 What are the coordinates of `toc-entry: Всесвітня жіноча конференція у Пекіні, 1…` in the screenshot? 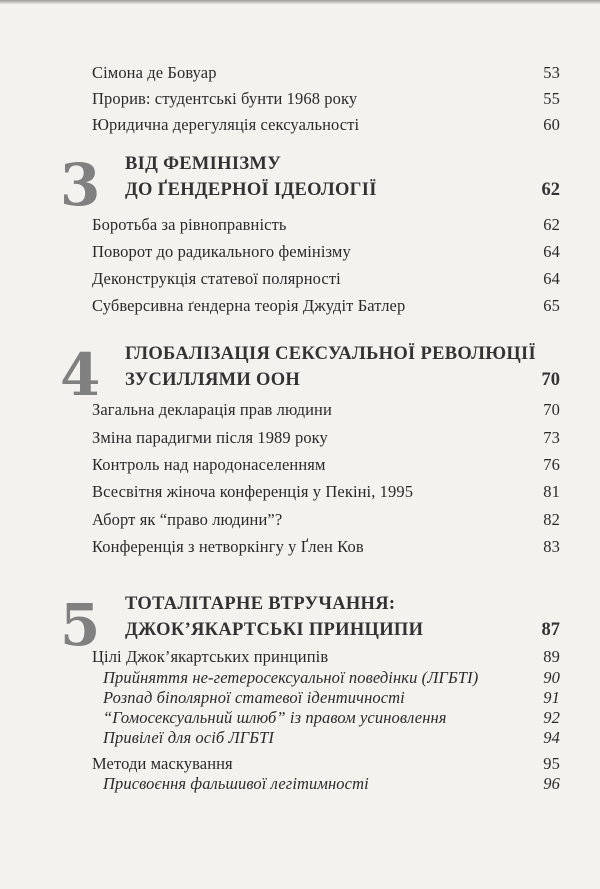 It's located at (326, 492).